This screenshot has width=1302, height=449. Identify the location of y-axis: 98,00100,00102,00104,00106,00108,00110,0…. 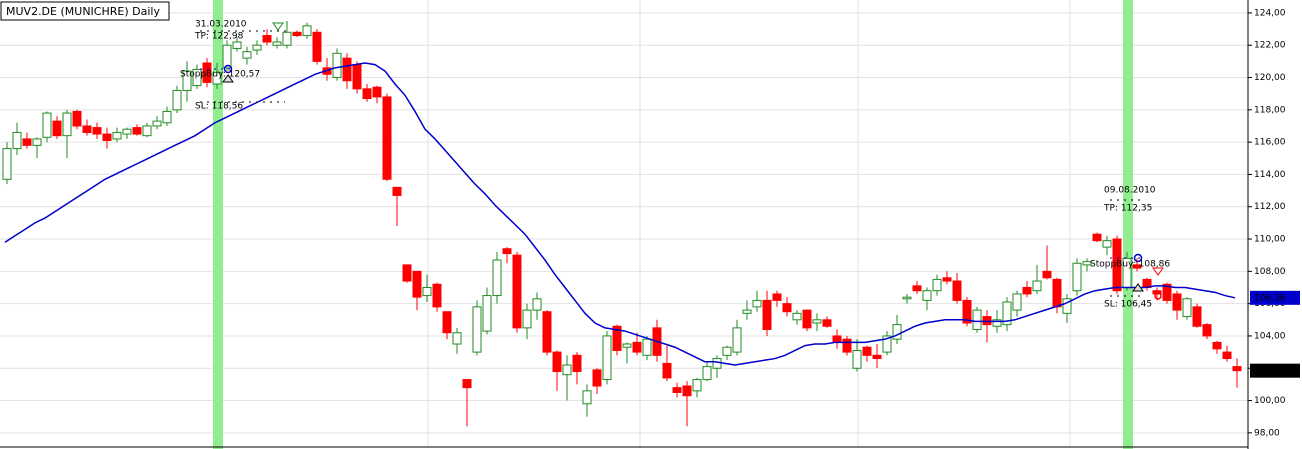
(1274, 223).